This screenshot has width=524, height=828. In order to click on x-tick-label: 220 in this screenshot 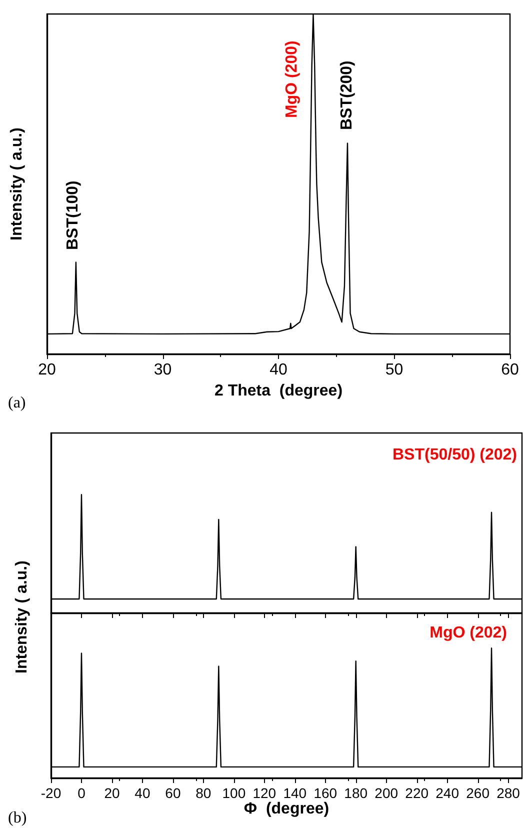, I will do `click(417, 793)`.